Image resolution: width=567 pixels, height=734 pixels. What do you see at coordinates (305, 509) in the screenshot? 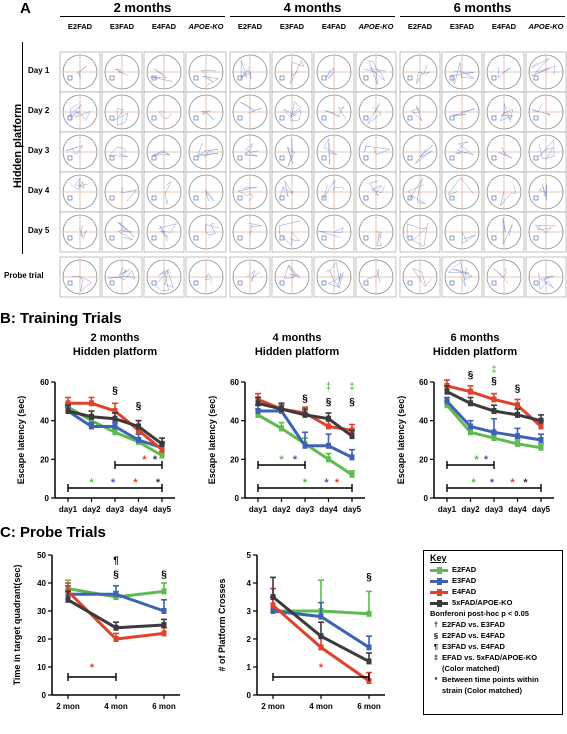
I see `x-tick-label: day3` at bounding box center [305, 509].